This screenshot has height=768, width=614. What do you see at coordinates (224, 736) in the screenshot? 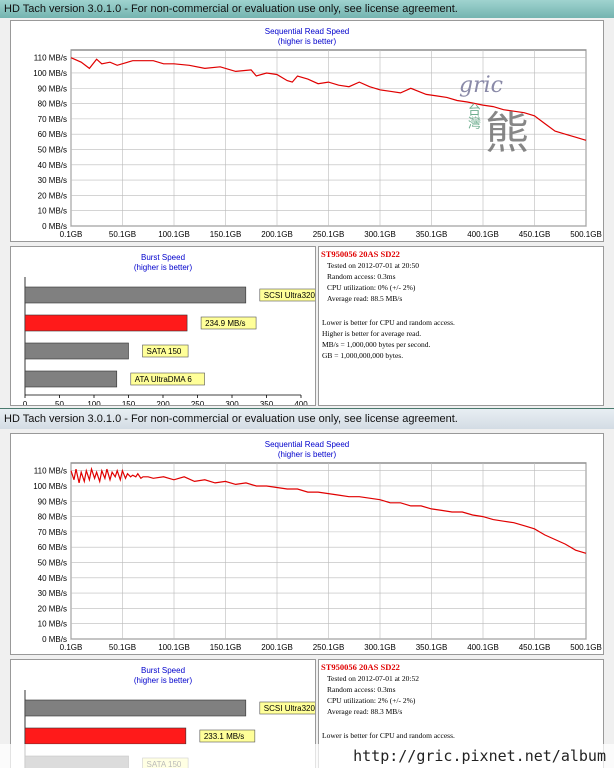
I see `bar-label: 233.1 MB/s` at bounding box center [224, 736].